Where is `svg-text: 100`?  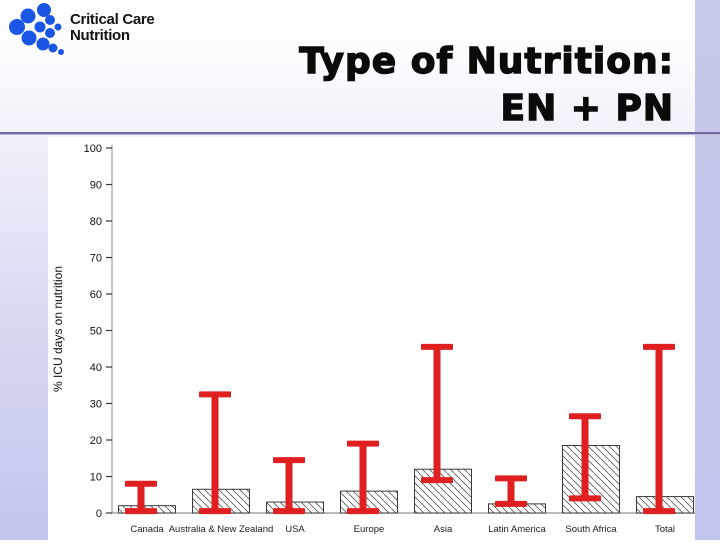
svg-text: 100 is located at coordinates (93, 149).